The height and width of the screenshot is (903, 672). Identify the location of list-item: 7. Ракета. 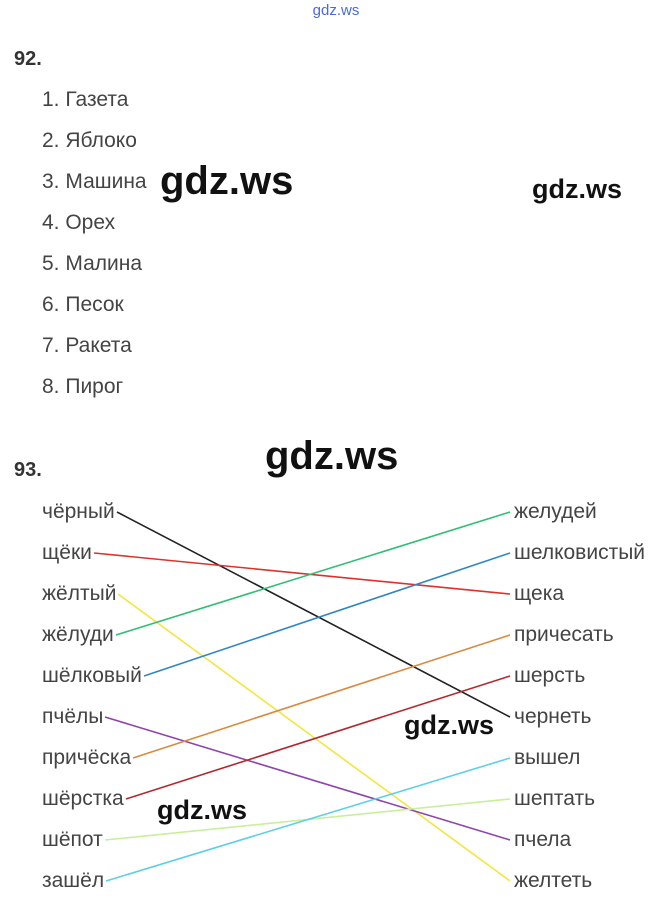
(87, 345).